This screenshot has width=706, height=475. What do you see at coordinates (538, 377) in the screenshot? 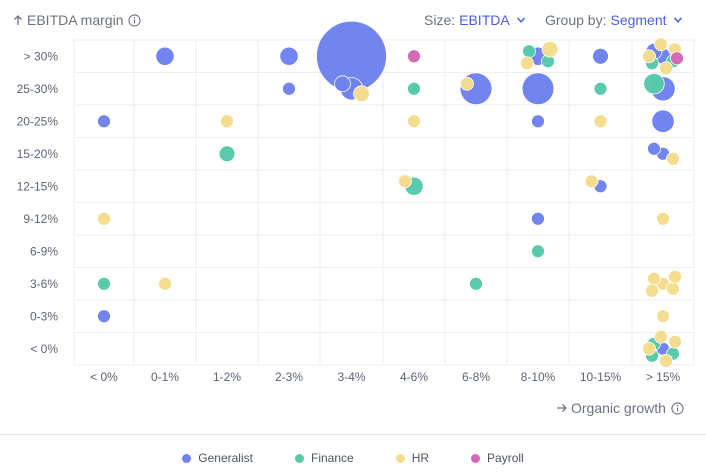
I see `x-tick-label: 8-10%` at bounding box center [538, 377].